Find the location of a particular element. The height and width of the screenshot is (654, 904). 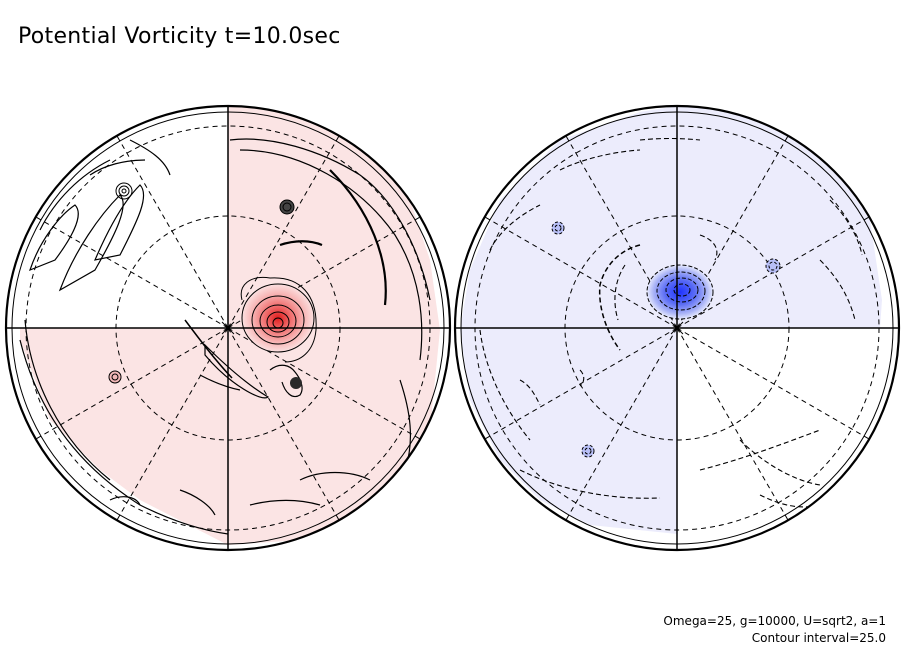

plot-title: Potential Vorticity t=10.0sec is located at coordinates (179, 36).